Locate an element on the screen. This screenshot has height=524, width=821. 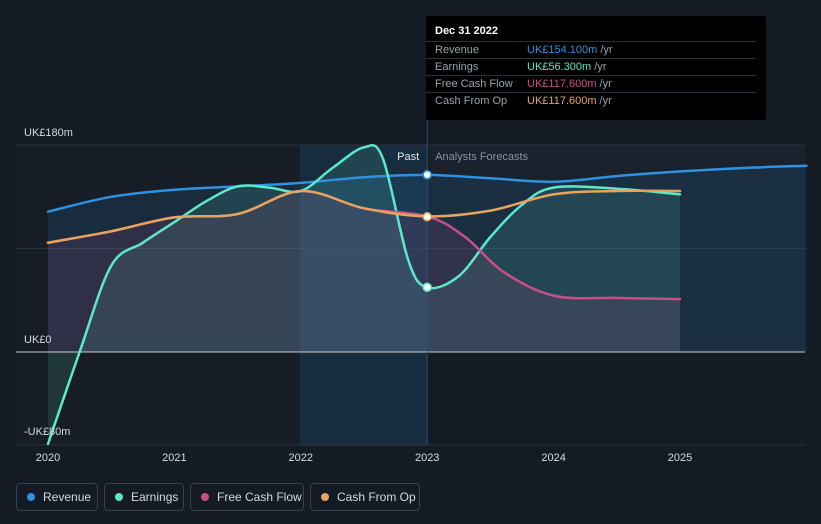
legend-item-revenue: Revenue is located at coordinates (57, 497).